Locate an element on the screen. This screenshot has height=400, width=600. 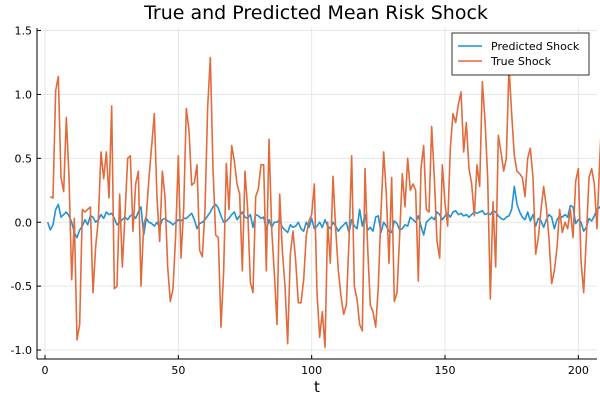
y-tick-label: 0.5 is located at coordinates (24, 158).